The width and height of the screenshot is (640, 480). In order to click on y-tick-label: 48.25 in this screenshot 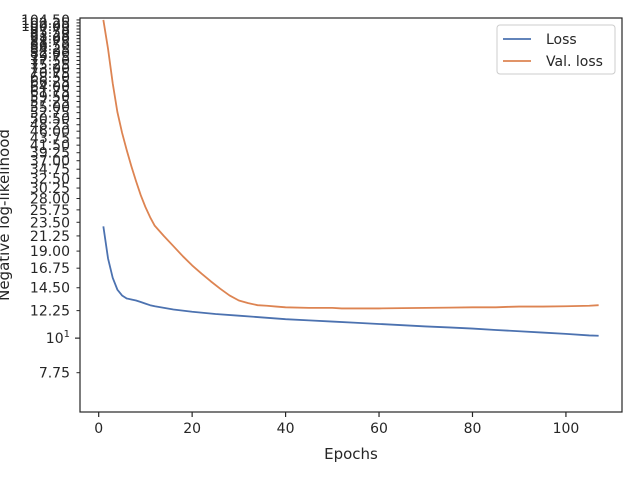, I will do `click(50, 126)`.